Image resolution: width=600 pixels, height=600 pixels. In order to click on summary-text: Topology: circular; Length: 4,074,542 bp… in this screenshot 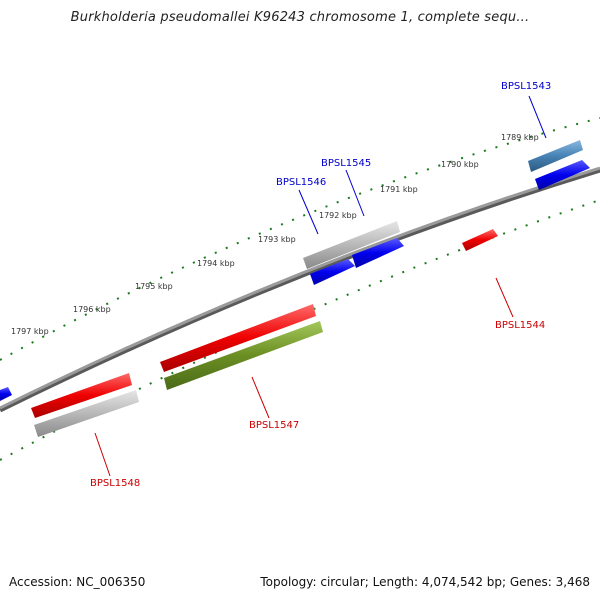, I will do `click(425, 582)`.